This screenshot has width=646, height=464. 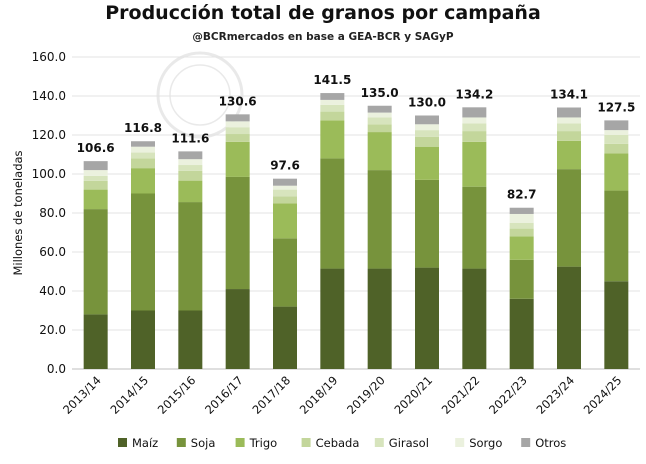 What do you see at coordinates (319, 395) in the screenshot?
I see `x-tick-label: 2018/19` at bounding box center [319, 395].